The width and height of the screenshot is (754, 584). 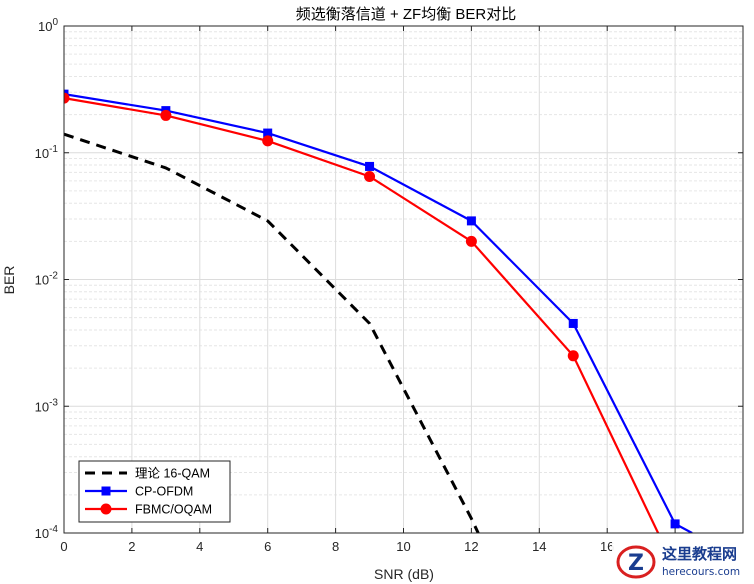 I want to click on y-axis-label: BER, so click(x=9, y=280).